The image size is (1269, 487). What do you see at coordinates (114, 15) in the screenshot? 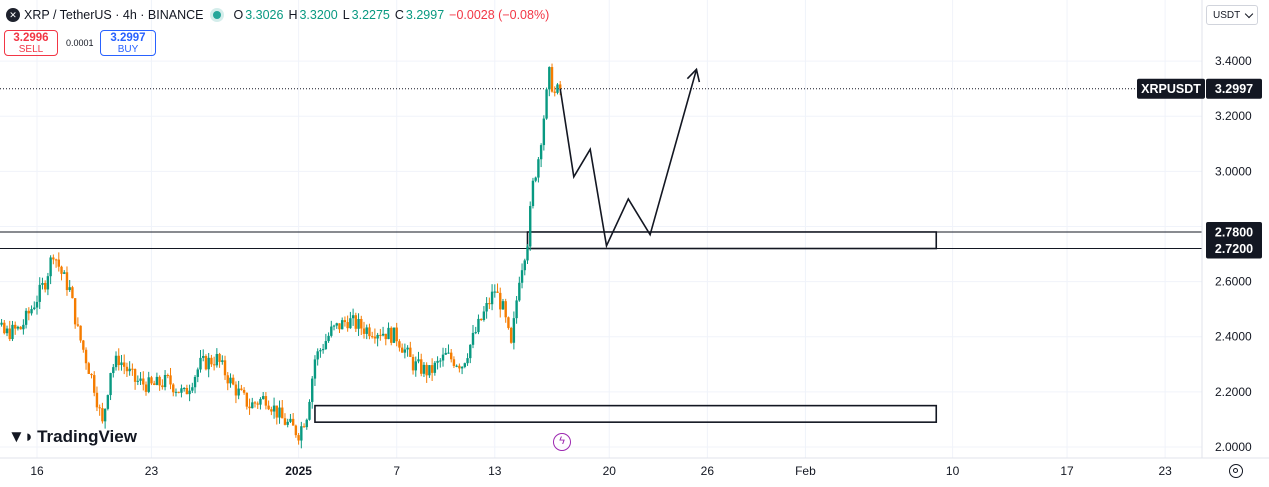
I see `symbol-title: XRP / TetherUS · 4h · BINANCE` at bounding box center [114, 15].